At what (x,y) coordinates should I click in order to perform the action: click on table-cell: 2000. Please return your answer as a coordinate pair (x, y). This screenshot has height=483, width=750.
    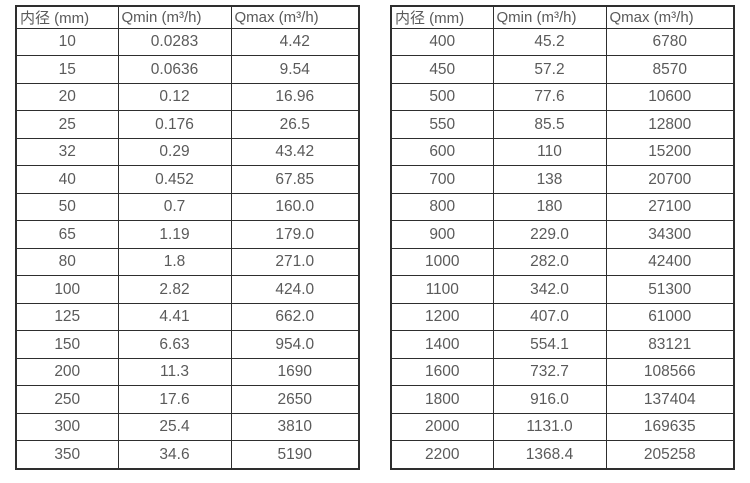
    Looking at the image, I should click on (442, 427).